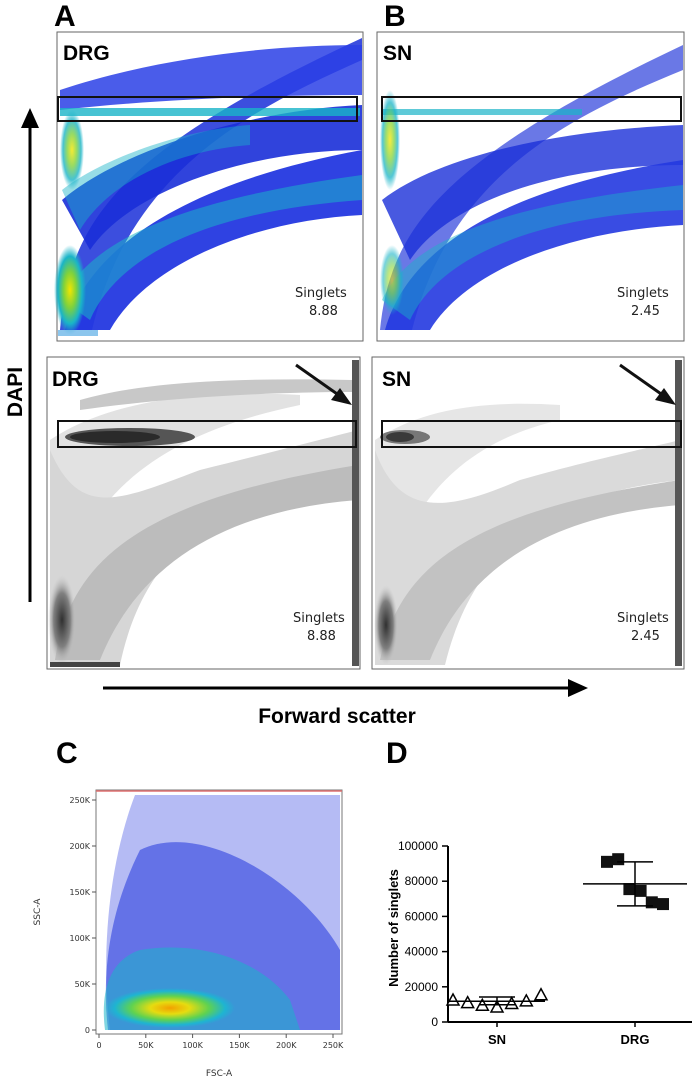 This screenshot has width=700, height=1079. Describe the element at coordinates (422, 987) in the screenshot. I see `y-tick-label: 20000` at that location.